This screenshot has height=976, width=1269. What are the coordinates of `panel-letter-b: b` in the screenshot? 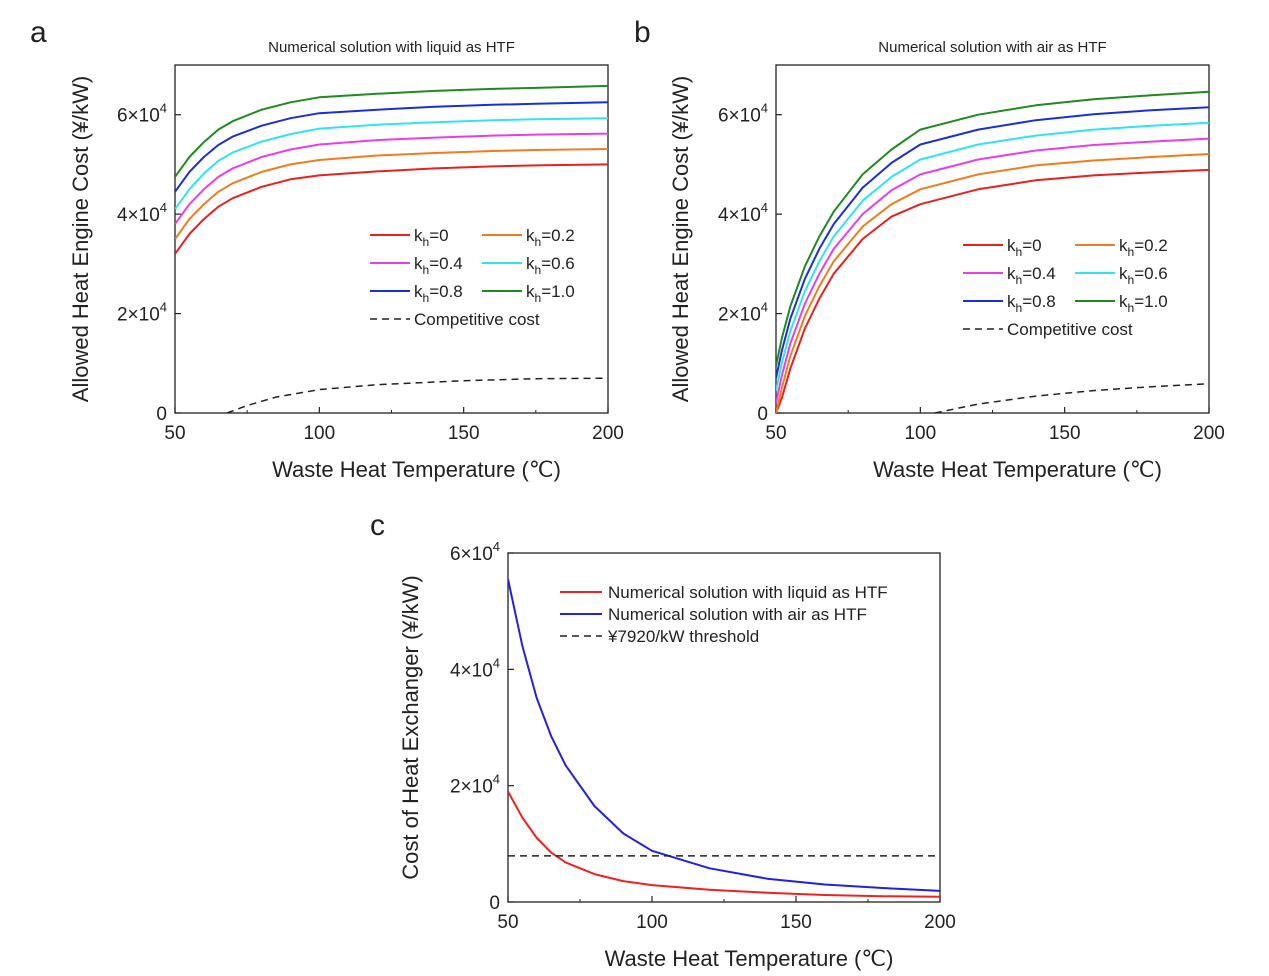 It's located at (642, 32).